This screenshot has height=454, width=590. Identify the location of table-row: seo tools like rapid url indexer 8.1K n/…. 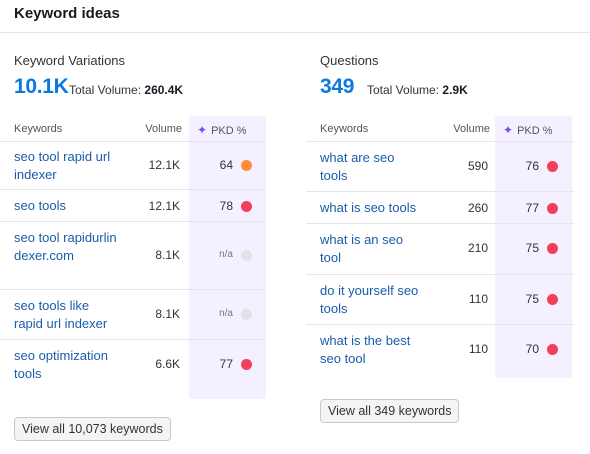
(133, 315).